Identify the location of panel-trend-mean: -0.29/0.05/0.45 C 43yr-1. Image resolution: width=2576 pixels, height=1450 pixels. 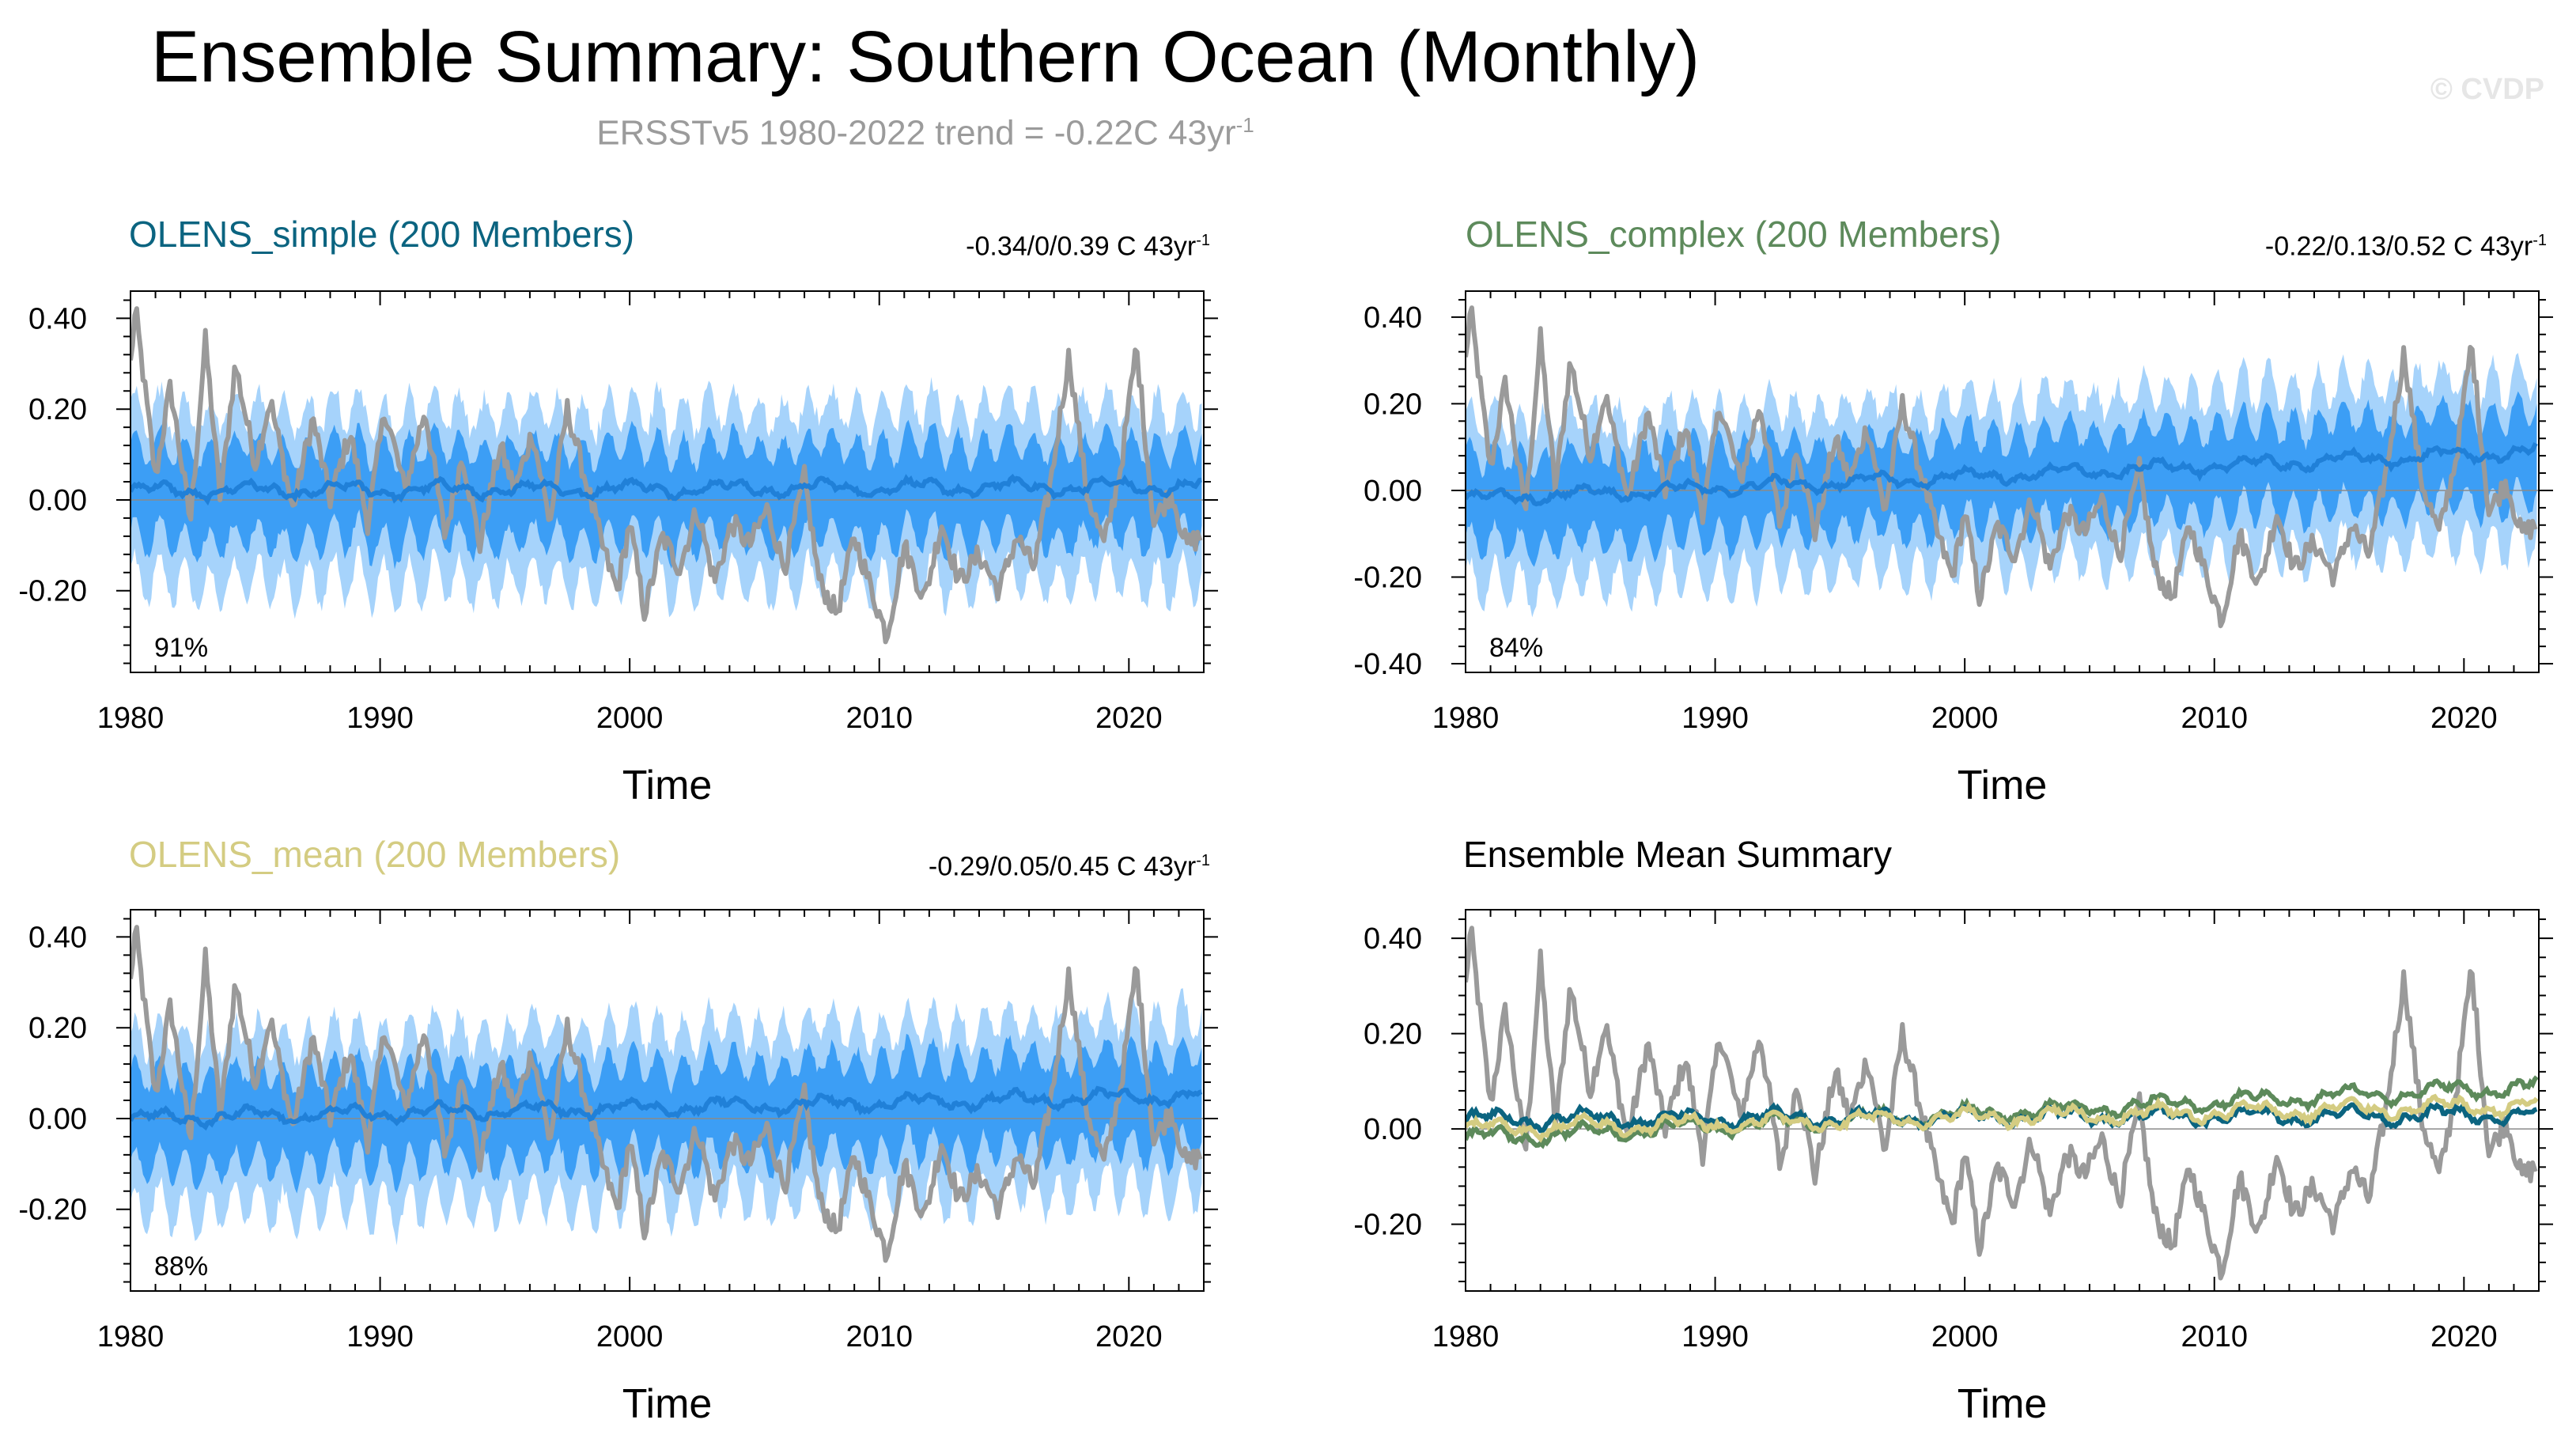
(1000, 863).